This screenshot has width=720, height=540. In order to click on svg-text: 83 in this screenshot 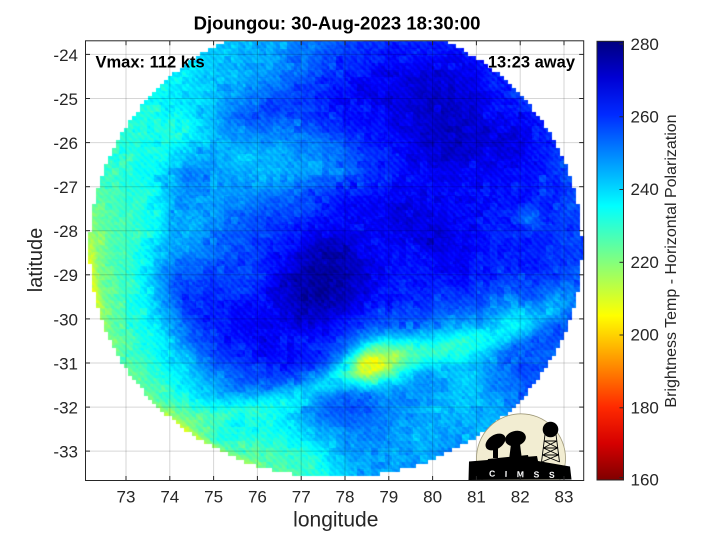, I will do `click(564, 497)`.